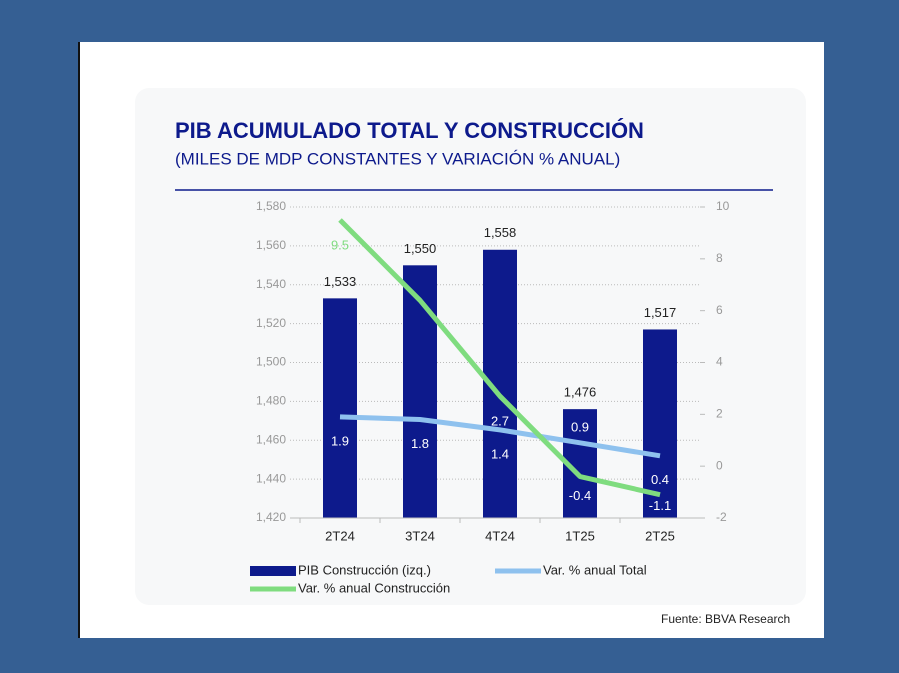 This screenshot has height=673, width=899. I want to click on y2-tick-label: 2, so click(719, 414).